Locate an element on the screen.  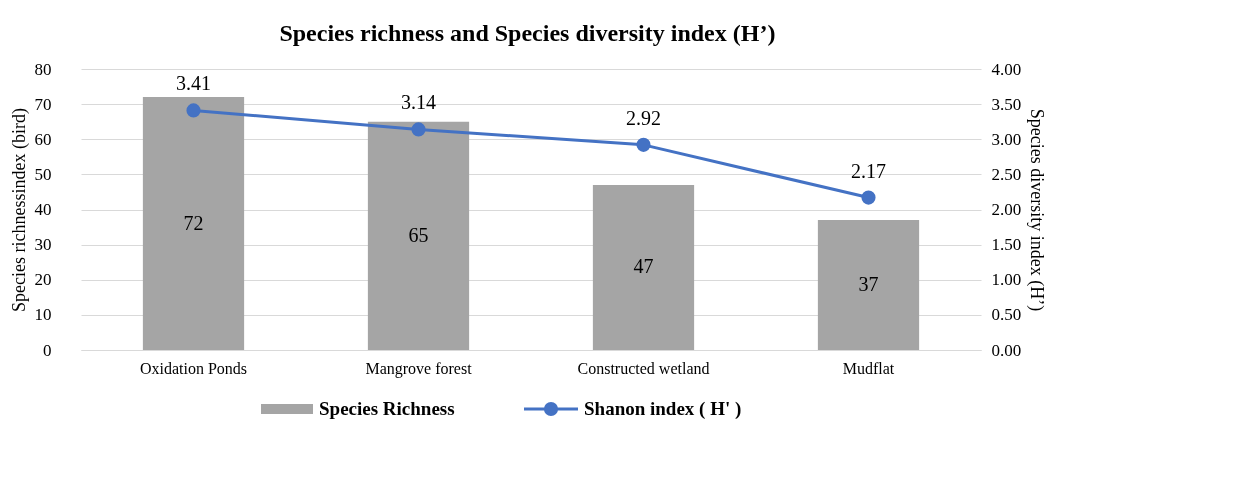
y-tick-label: 20 is located at coordinates (43, 280).